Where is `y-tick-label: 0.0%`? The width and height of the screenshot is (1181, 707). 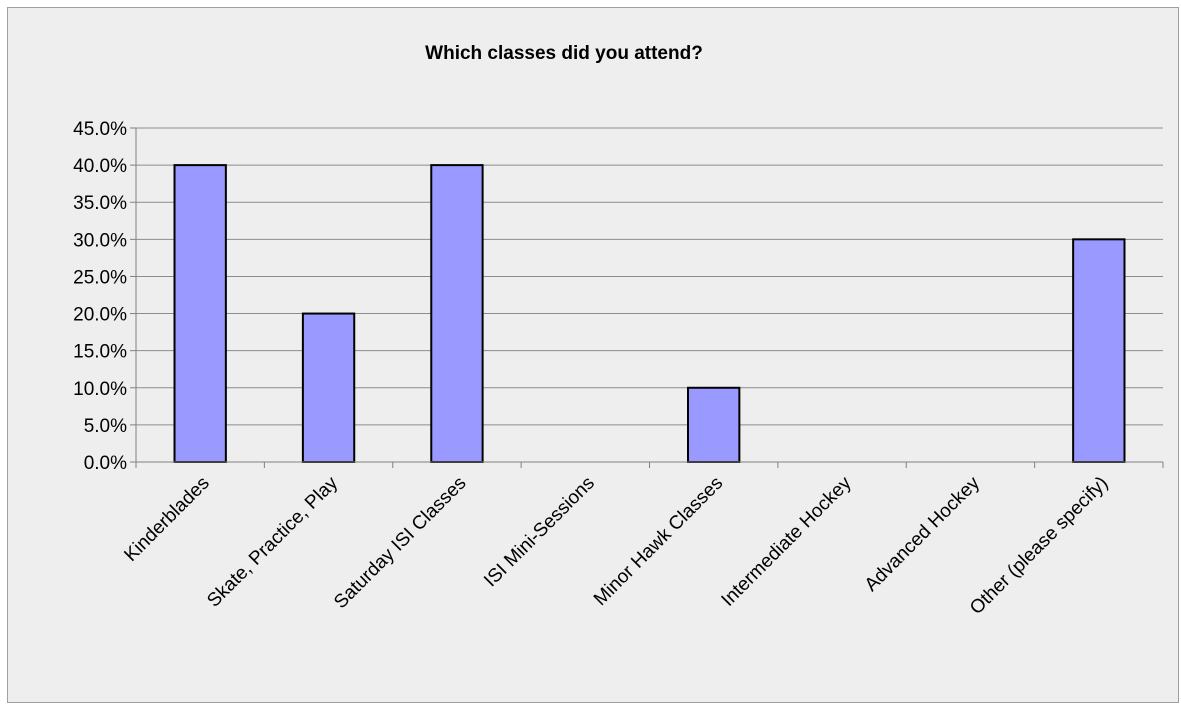 y-tick-label: 0.0% is located at coordinates (105, 463).